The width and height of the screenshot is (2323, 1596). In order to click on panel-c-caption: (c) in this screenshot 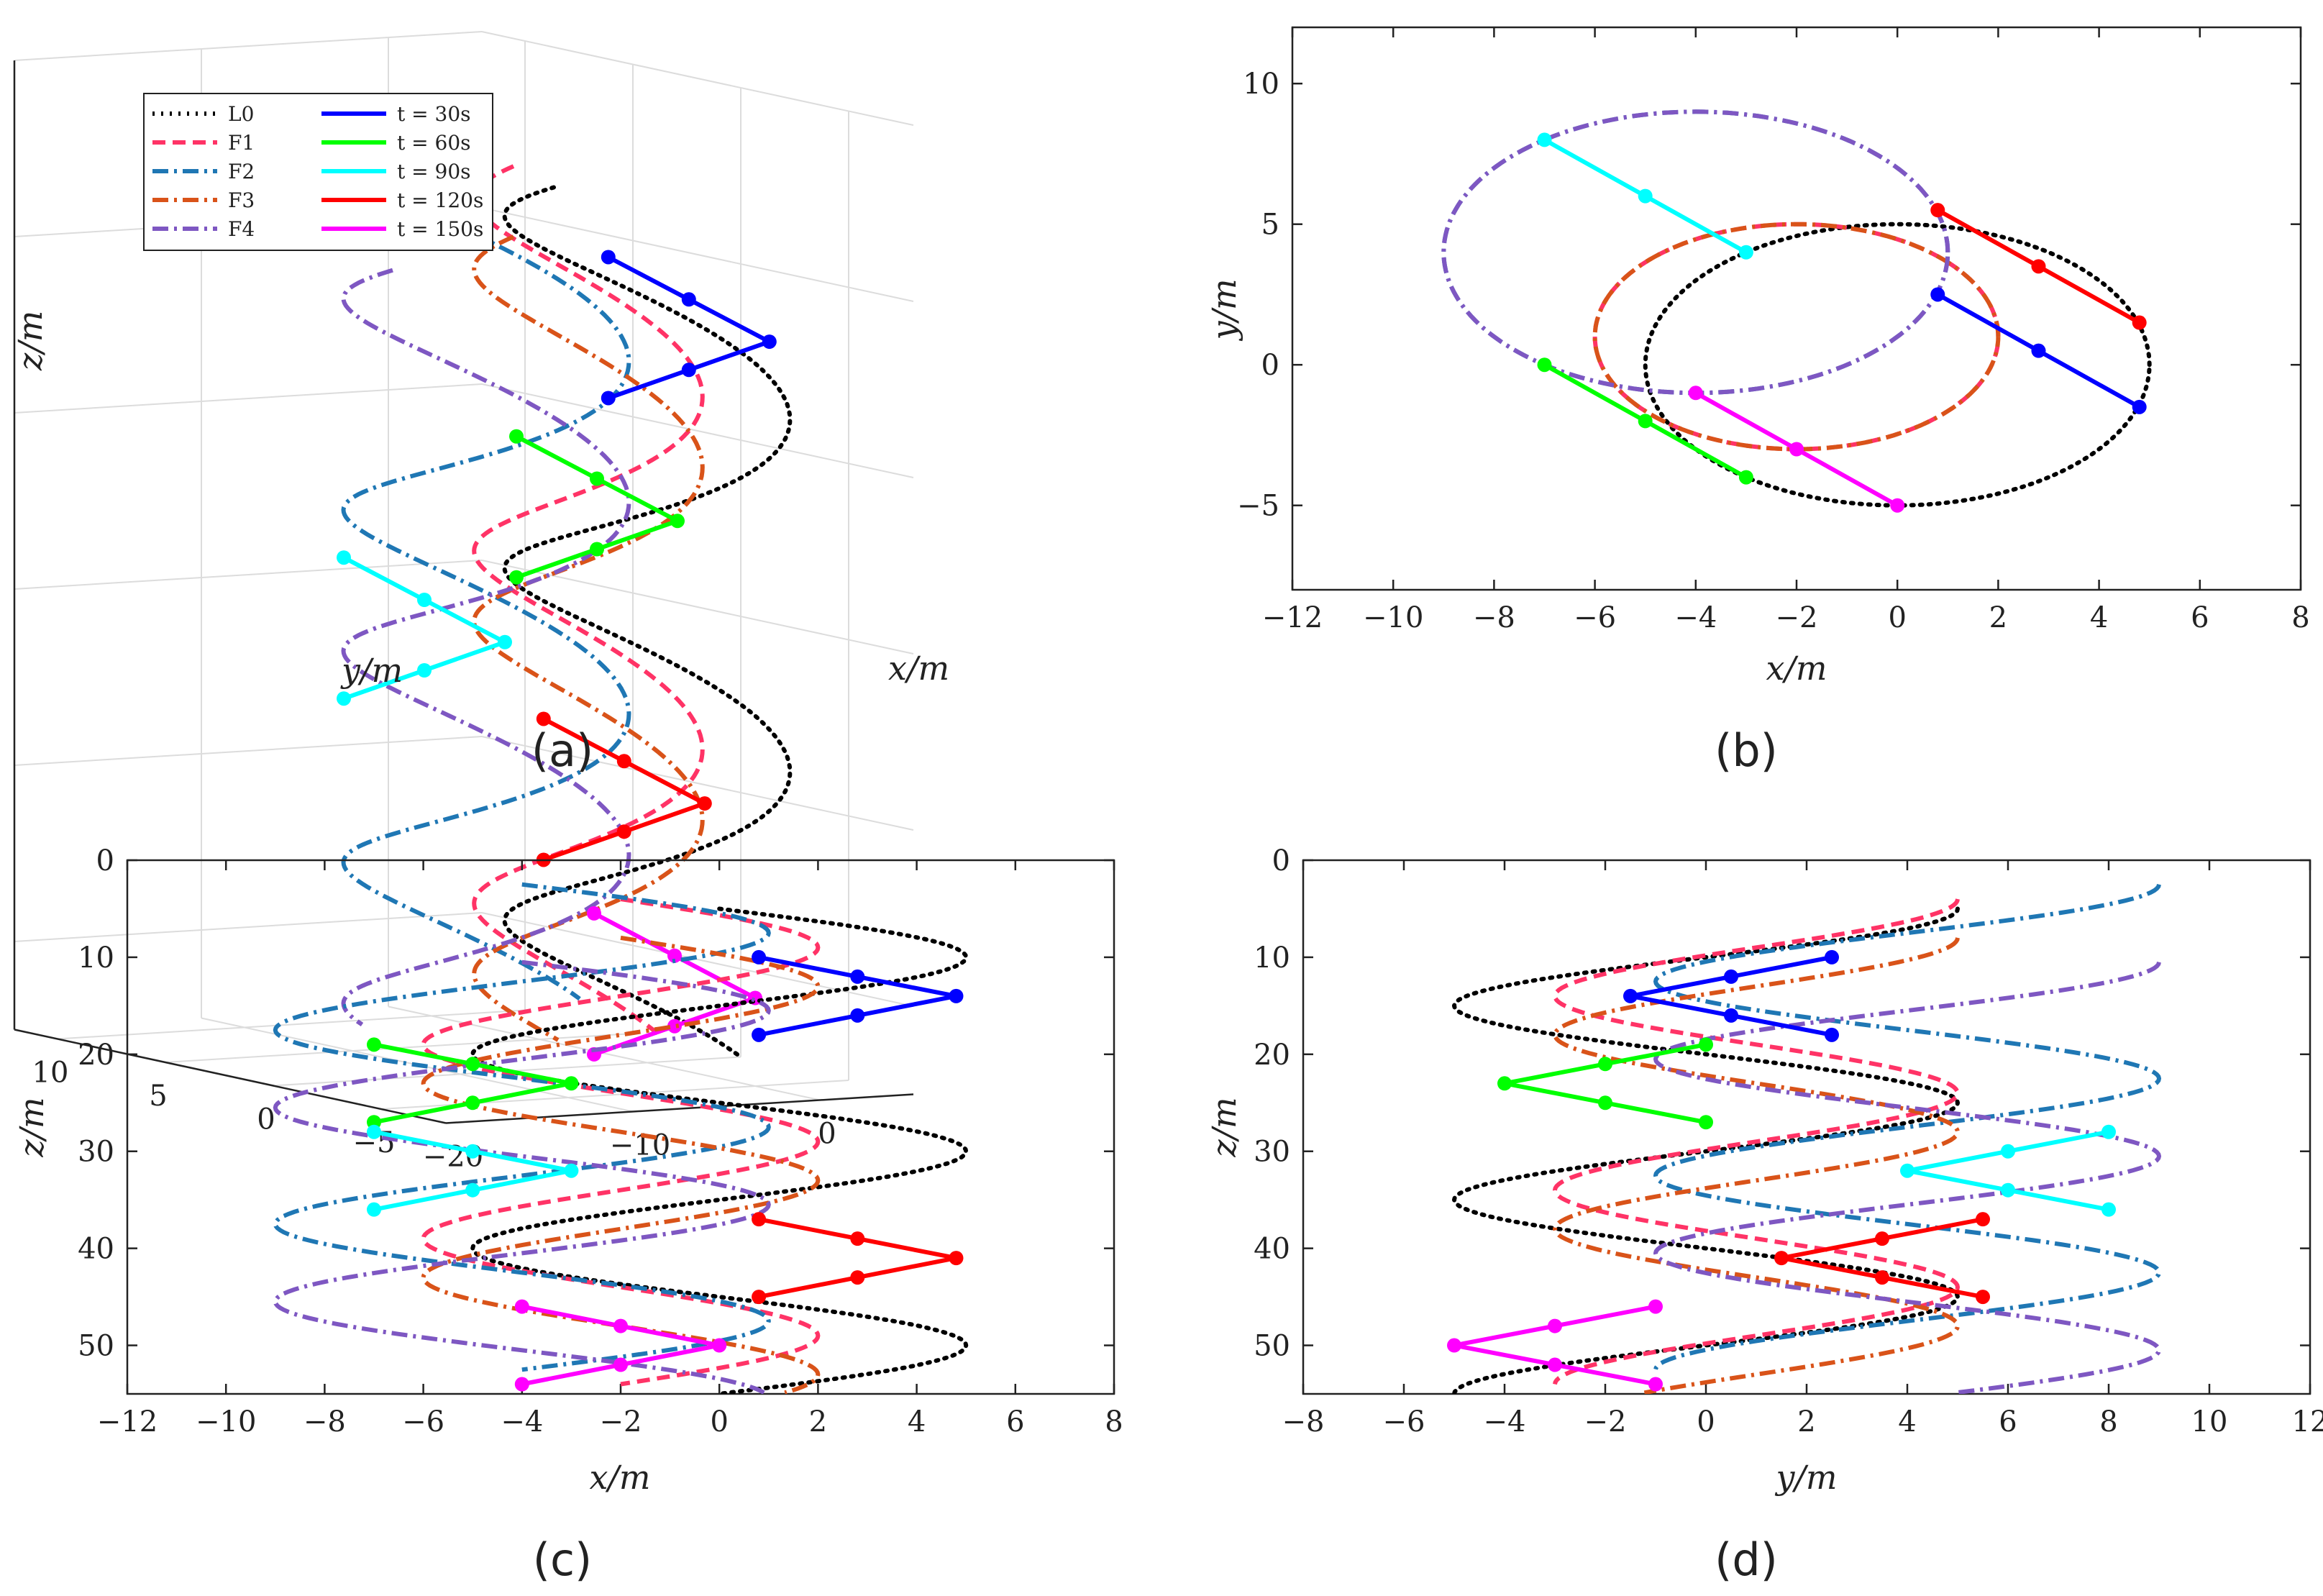, I will do `click(562, 1559)`.